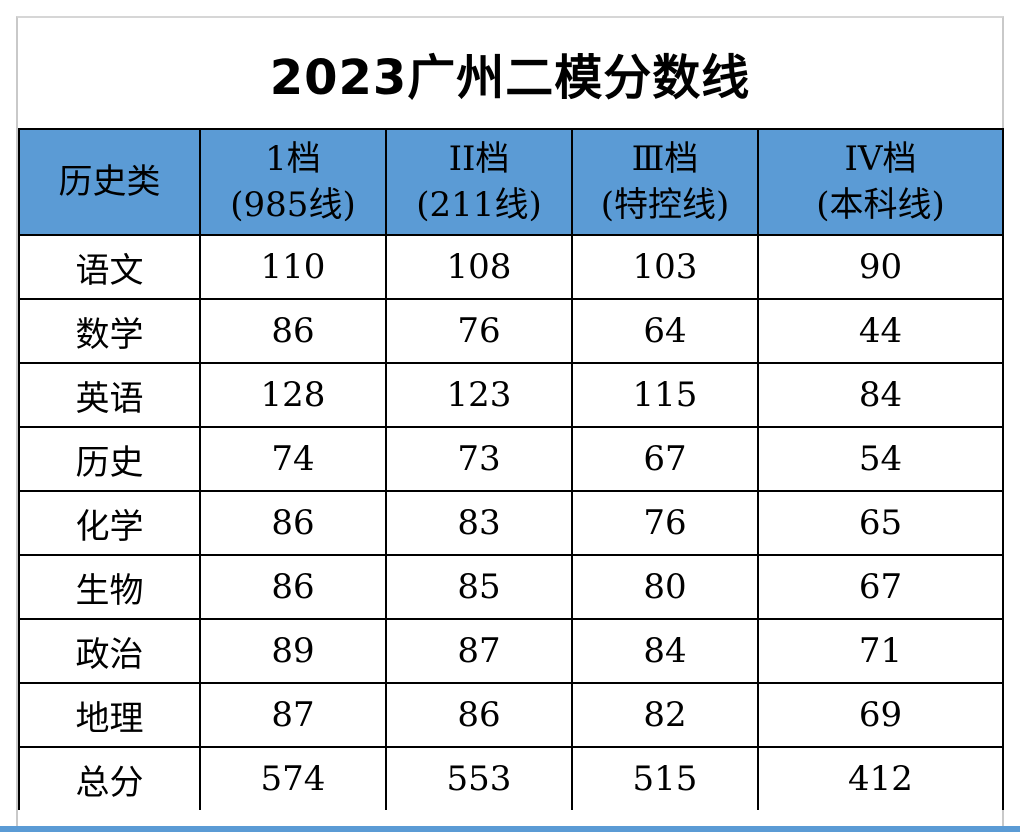 The height and width of the screenshot is (832, 1020). I want to click on tier-1-name: 1档, so click(293, 159).